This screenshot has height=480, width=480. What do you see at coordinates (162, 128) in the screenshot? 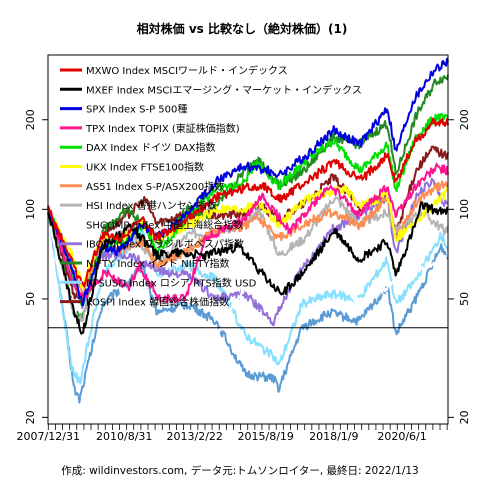
I see `legend-label: TPX Index TOPIX (東証株価指数)` at bounding box center [162, 128].